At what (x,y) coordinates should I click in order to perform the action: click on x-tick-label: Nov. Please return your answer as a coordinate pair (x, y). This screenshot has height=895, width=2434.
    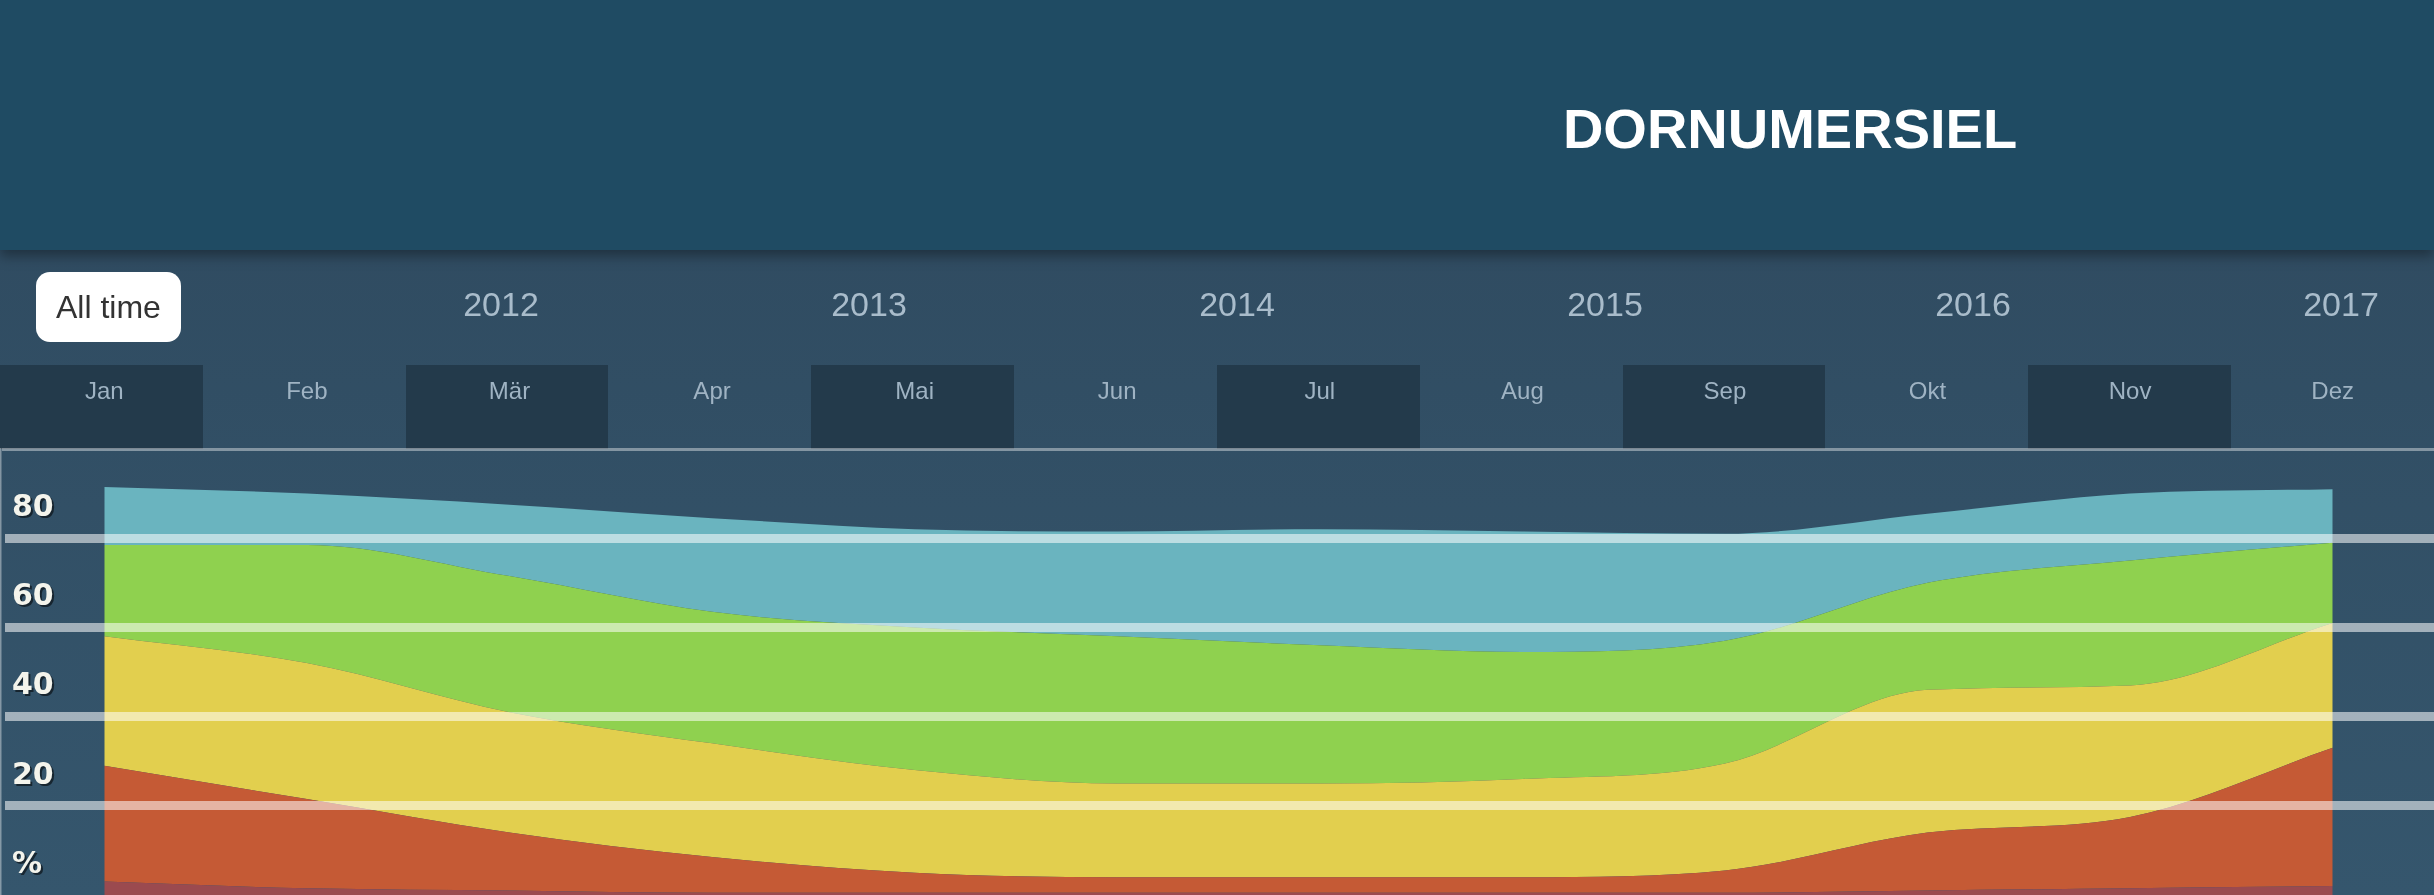
    Looking at the image, I should click on (2130, 391).